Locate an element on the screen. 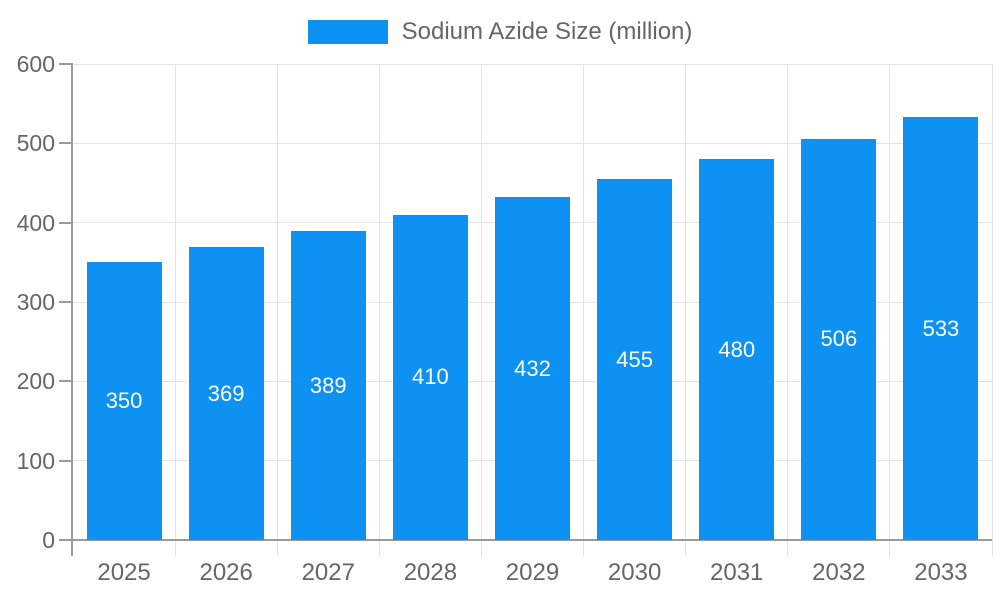 The height and width of the screenshot is (600, 1000). x-axis-line is located at coordinates (532, 540).